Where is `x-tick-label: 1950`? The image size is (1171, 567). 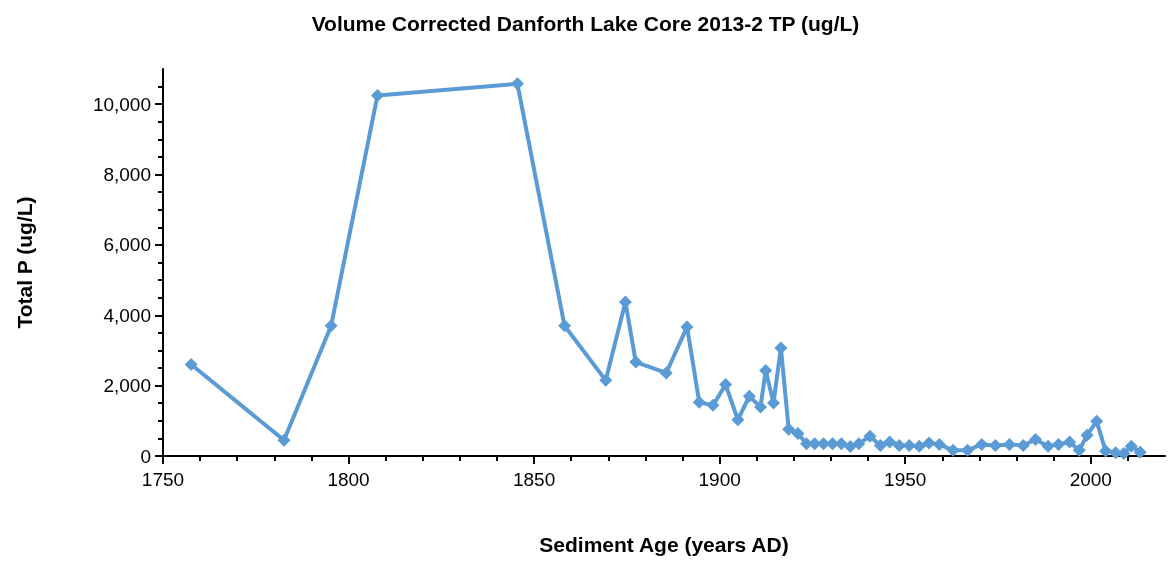
x-tick-label: 1950 is located at coordinates (905, 479).